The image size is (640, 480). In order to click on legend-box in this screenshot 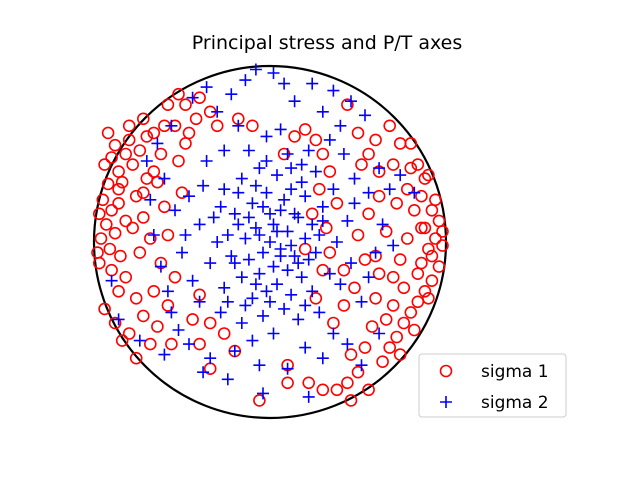, I will do `click(492, 385)`.